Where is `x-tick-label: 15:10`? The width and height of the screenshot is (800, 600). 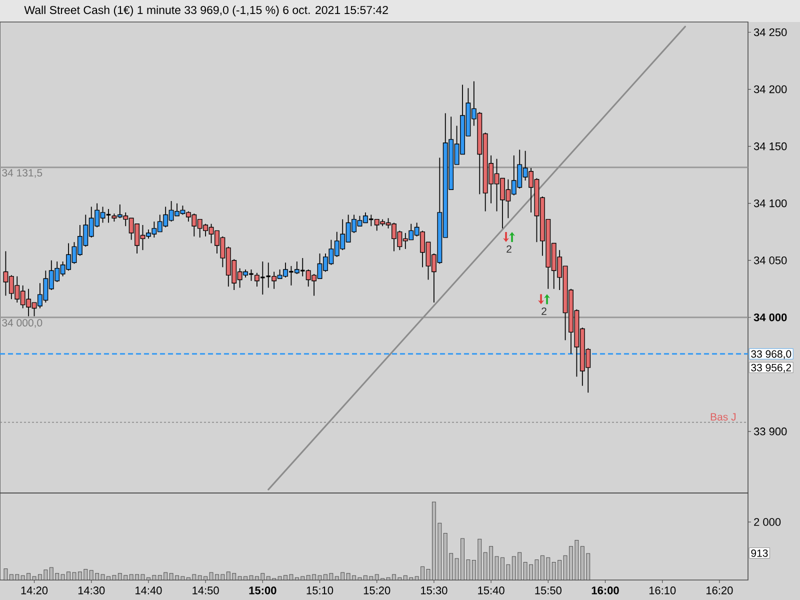
x-tick-label: 15:10 is located at coordinates (320, 590).